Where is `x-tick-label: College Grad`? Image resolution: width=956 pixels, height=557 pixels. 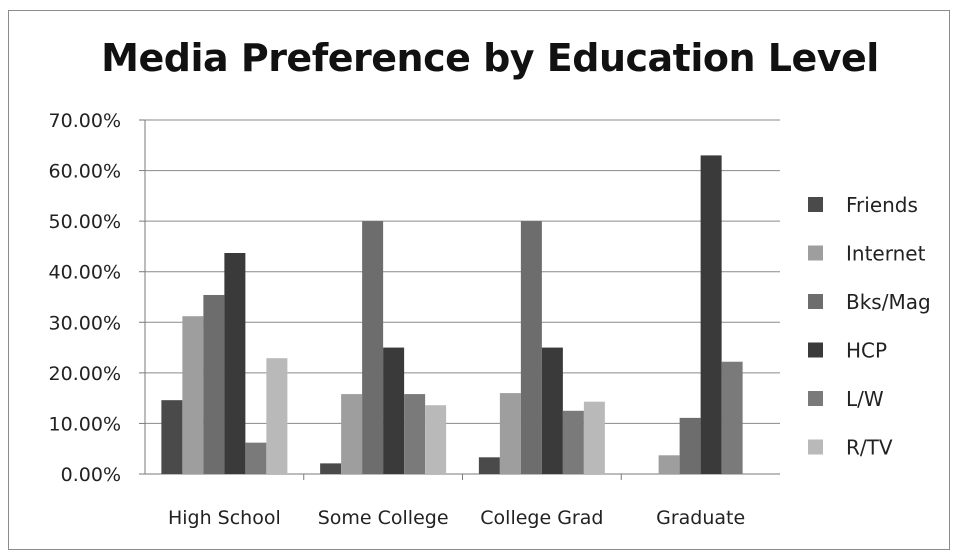
x-tick-label: College Grad is located at coordinates (541, 518).